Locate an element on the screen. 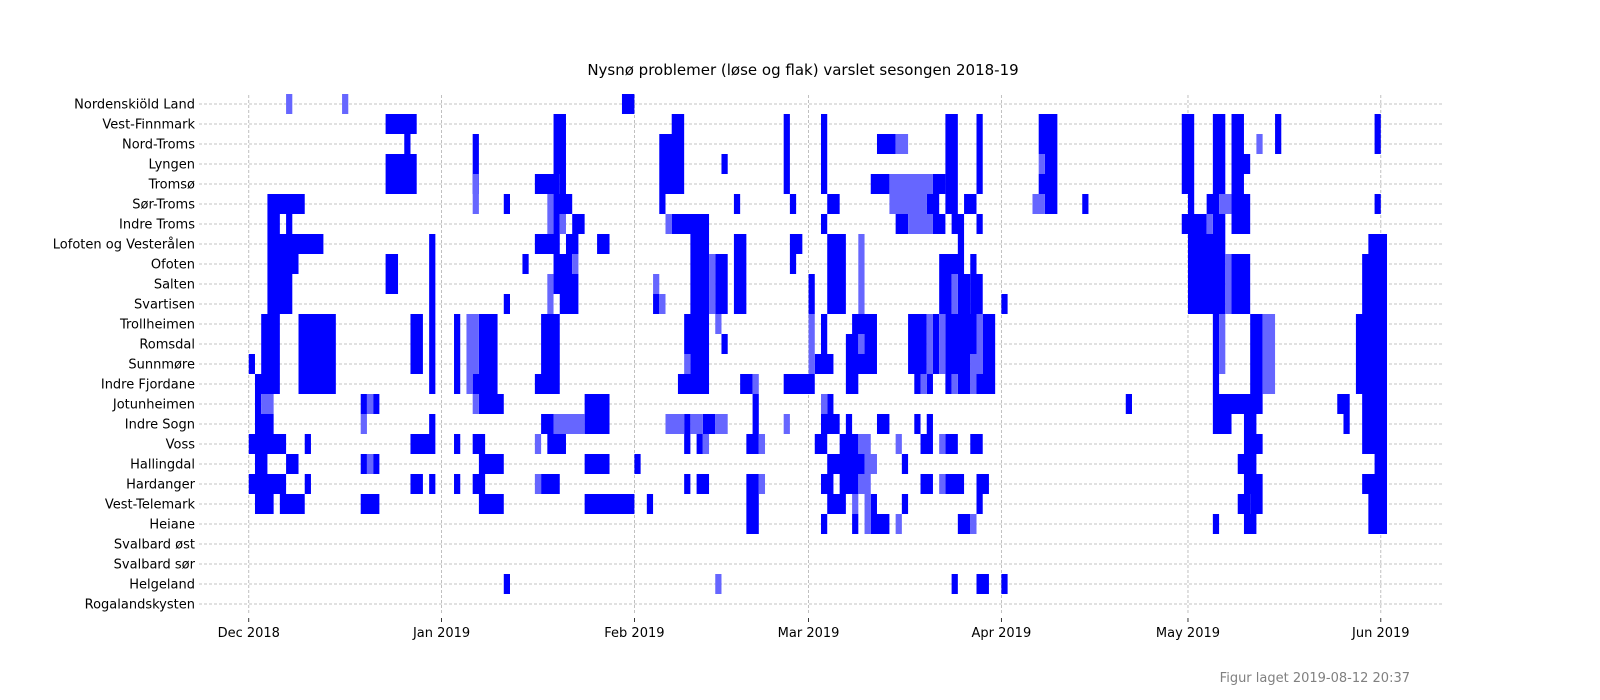 The width and height of the screenshot is (1600, 700). x-tick-label: Feb 2019 is located at coordinates (634, 633).